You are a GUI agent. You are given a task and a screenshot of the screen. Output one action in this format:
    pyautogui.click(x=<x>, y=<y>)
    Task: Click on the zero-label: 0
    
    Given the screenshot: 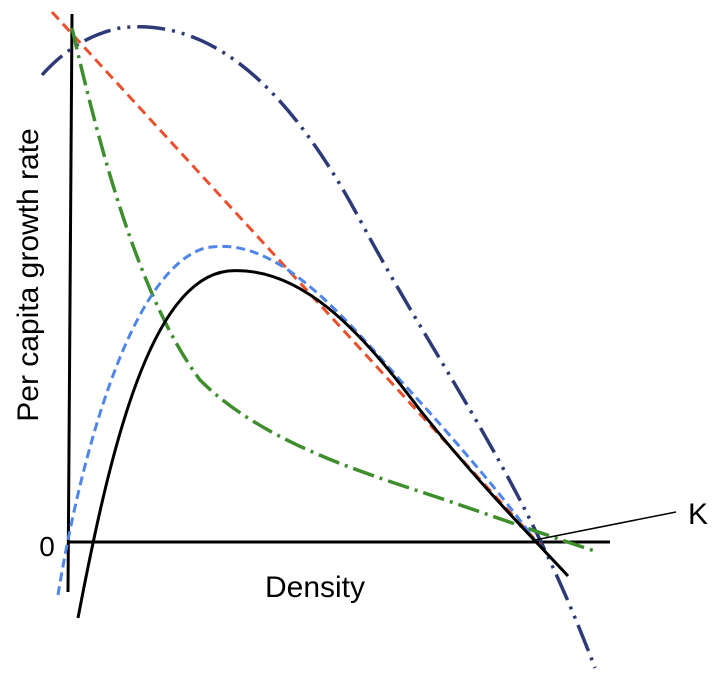 What is the action you would take?
    pyautogui.click(x=47, y=546)
    